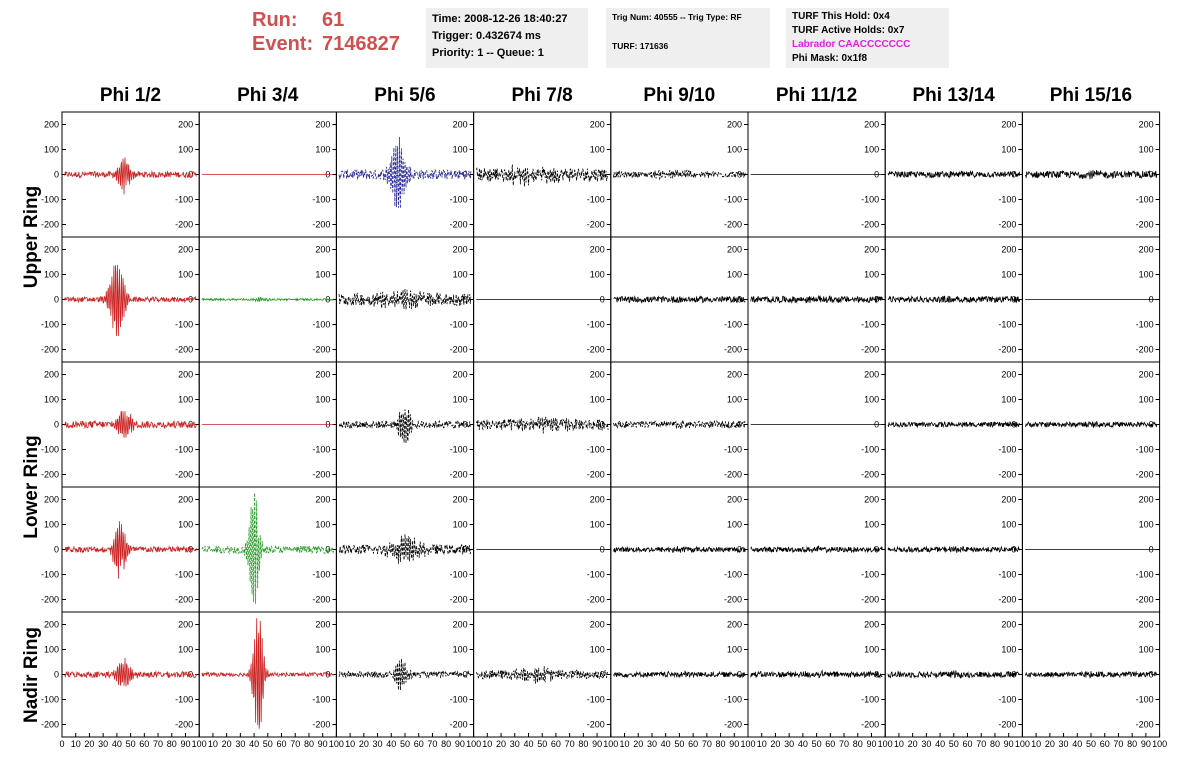 Image resolution: width=1196 pixels, height=772 pixels. I want to click on phi-header: Phi 15/16, so click(1091, 95).